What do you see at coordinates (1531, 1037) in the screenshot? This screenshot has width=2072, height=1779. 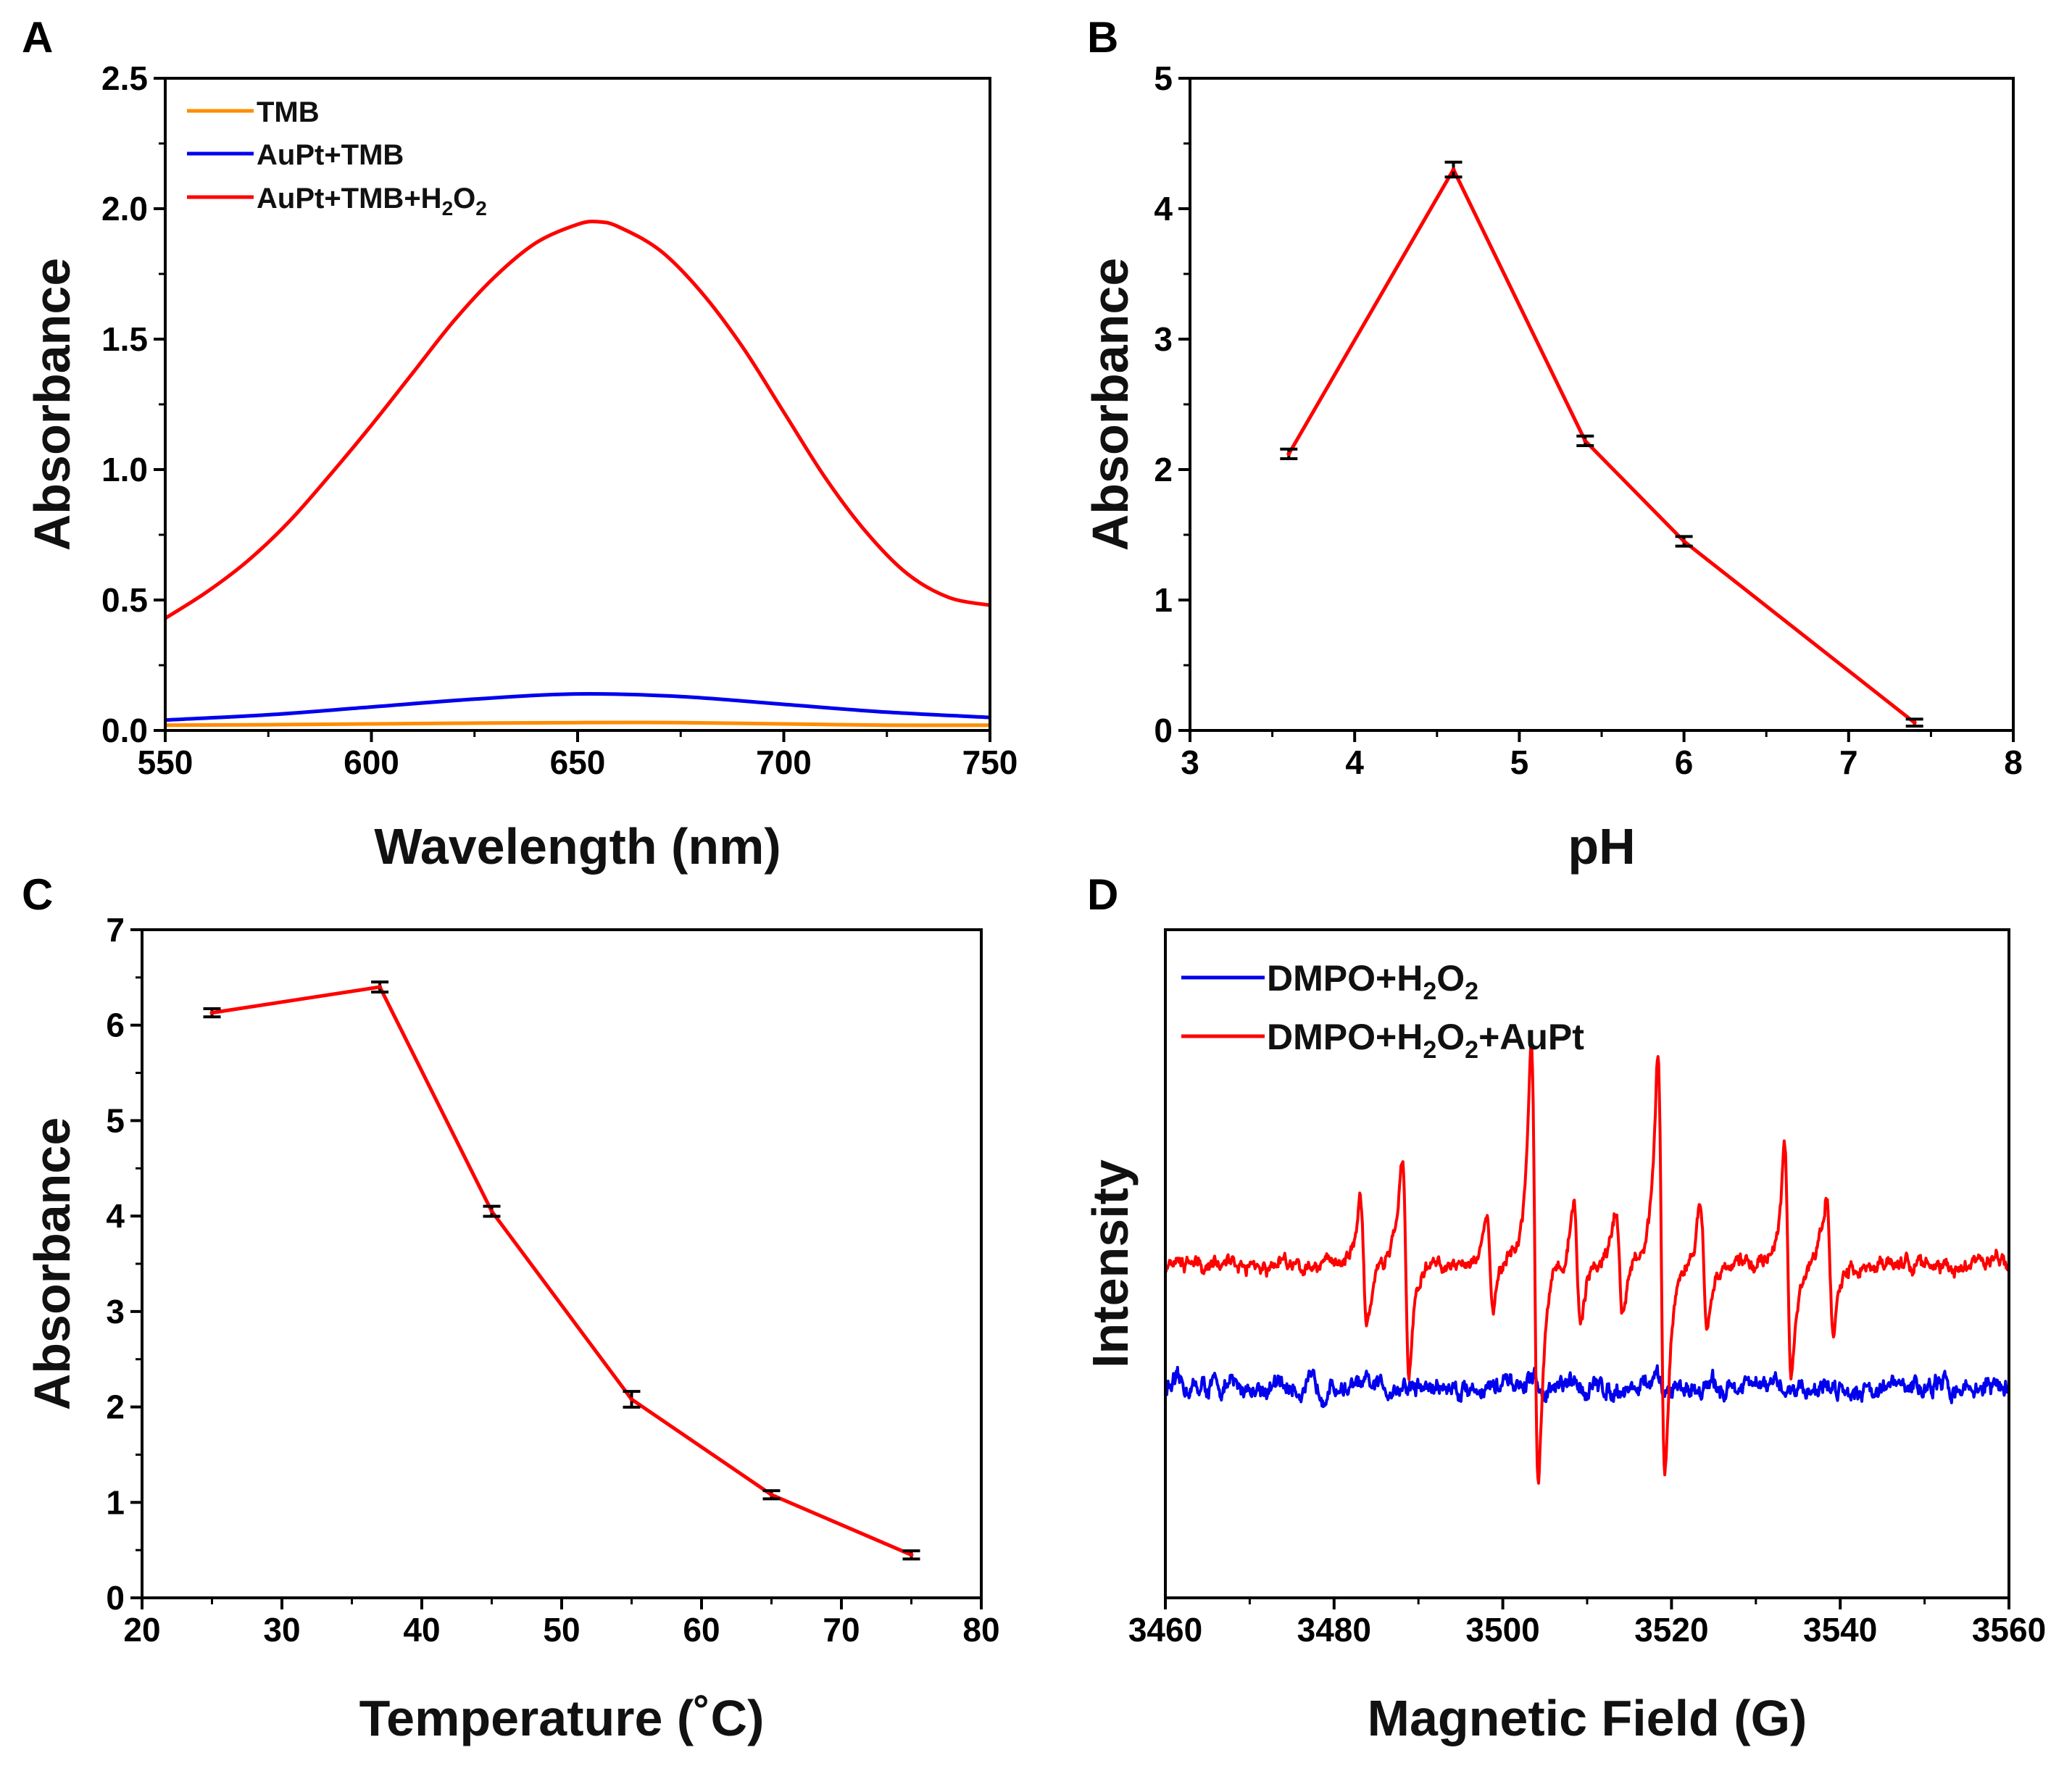 I see `legend-d2-tail: +AuPt` at bounding box center [1531, 1037].